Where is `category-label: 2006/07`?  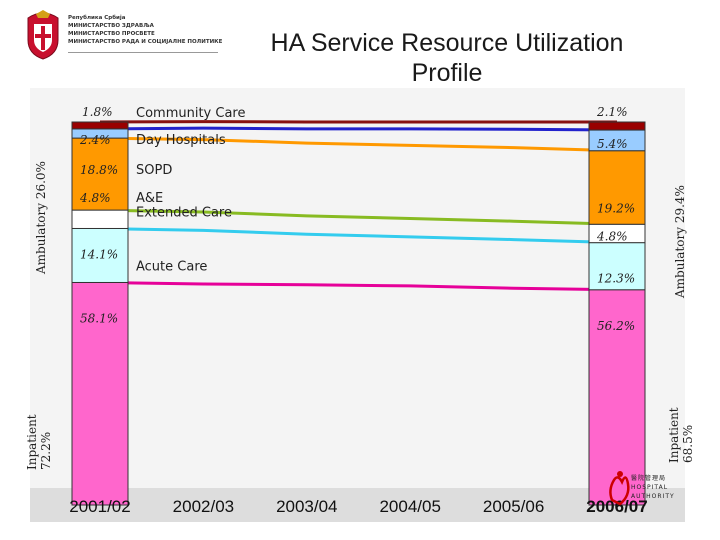
category-label: 2006/07 is located at coordinates (616, 506).